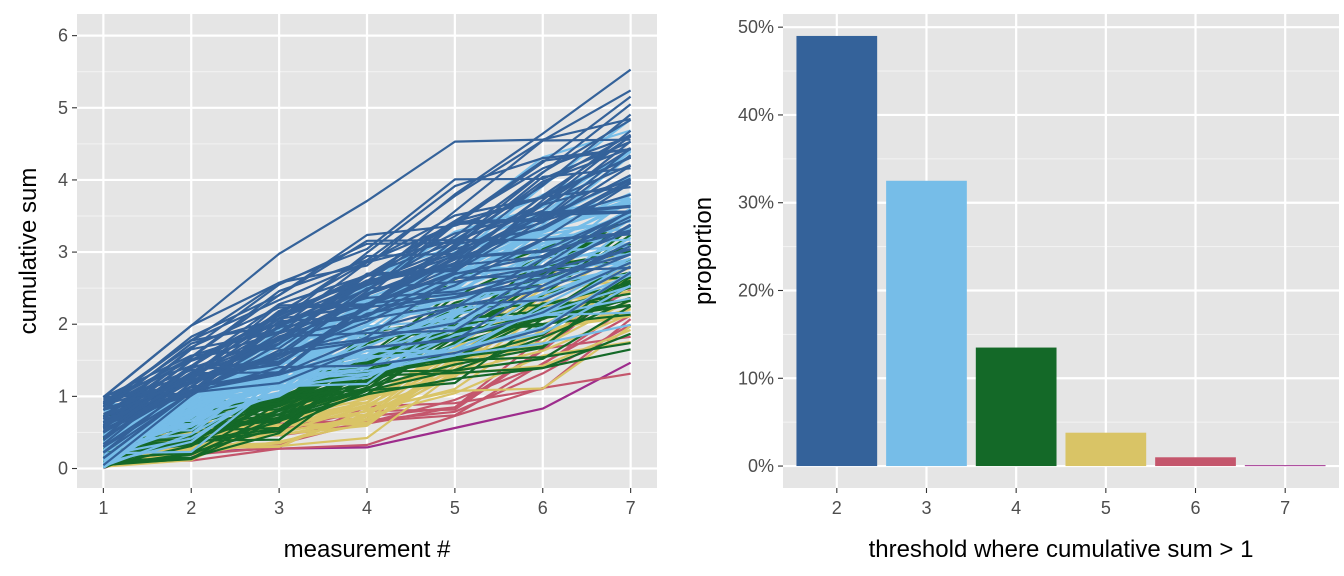 This screenshot has width=1344, height=576. What do you see at coordinates (63, 469) in the screenshot?
I see `y-tick-label: 0` at bounding box center [63, 469].